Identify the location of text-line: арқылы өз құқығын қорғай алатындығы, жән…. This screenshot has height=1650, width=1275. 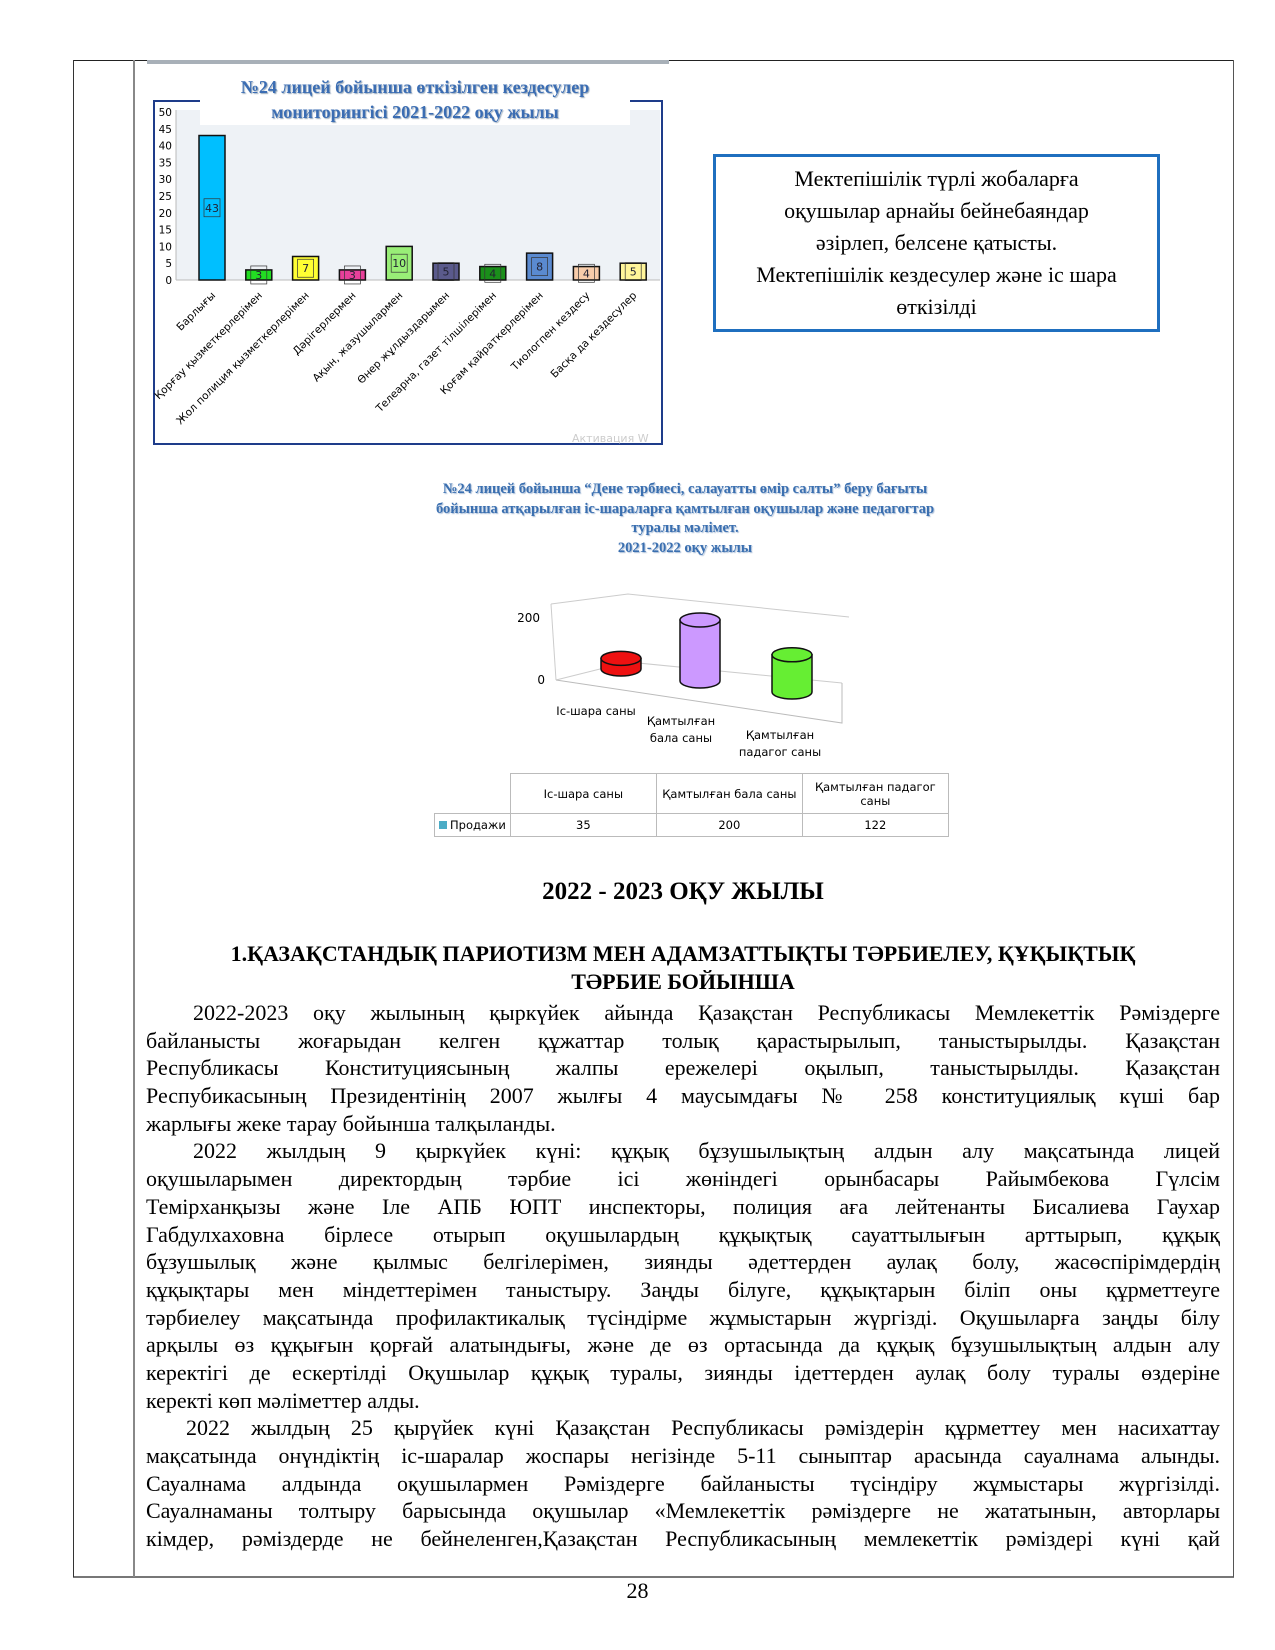
(683, 1345).